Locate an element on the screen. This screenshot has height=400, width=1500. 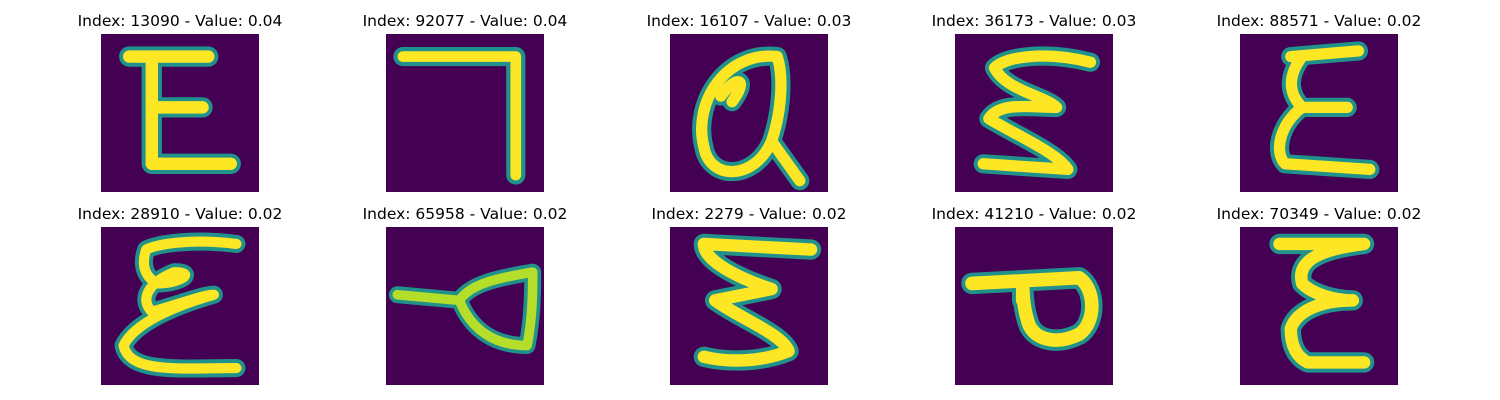
panel-title: Index: 36173 - Value: 0.03 is located at coordinates (1034, 21).